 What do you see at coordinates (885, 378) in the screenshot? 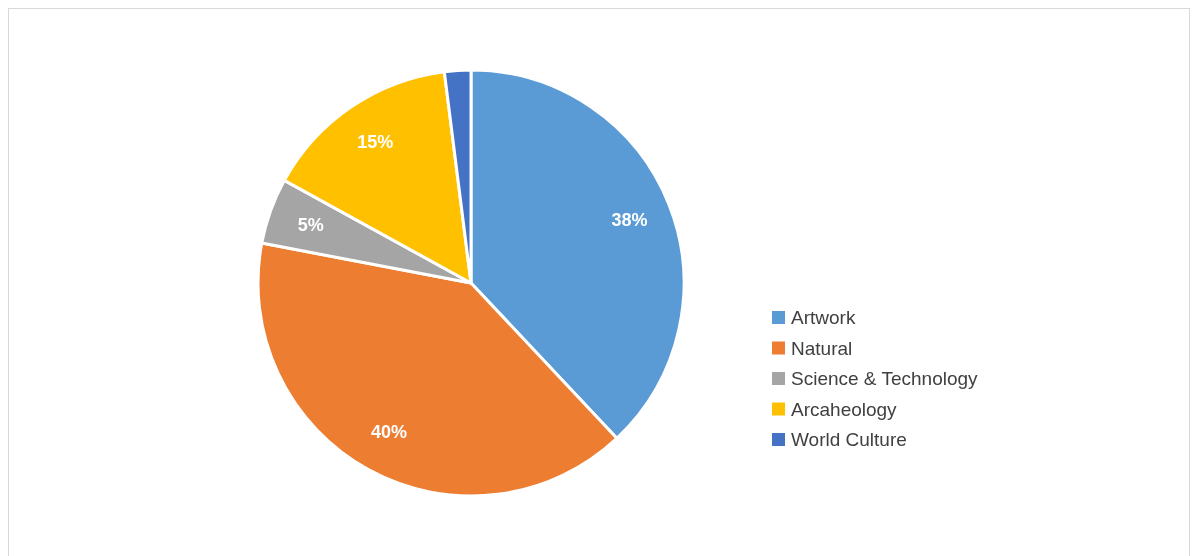
I see `legend-label: Science & Technology` at bounding box center [885, 378].